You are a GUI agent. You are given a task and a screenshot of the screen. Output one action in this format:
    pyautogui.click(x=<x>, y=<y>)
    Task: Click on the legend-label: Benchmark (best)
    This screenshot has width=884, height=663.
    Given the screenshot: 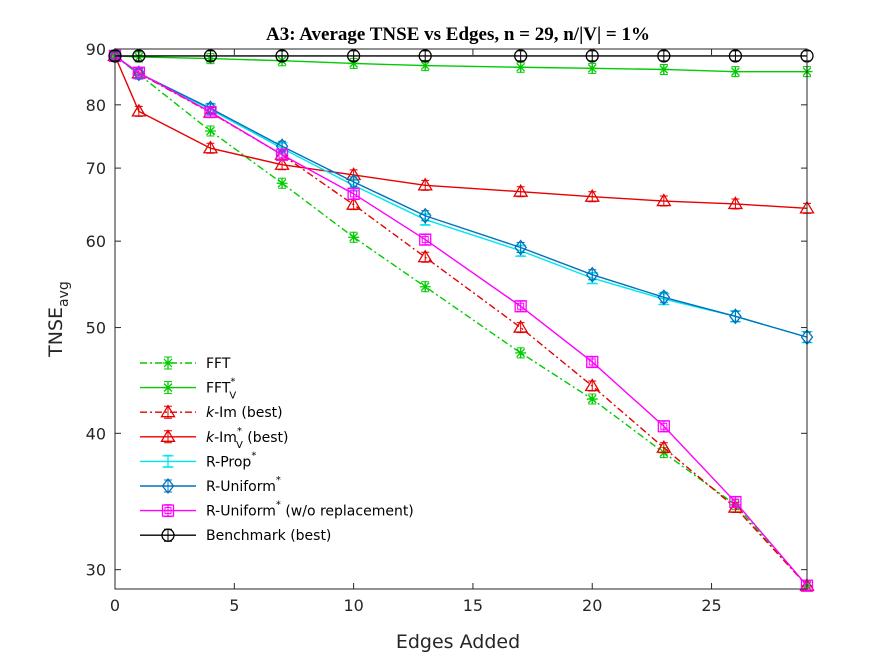 What is the action you would take?
    pyautogui.click(x=268, y=536)
    